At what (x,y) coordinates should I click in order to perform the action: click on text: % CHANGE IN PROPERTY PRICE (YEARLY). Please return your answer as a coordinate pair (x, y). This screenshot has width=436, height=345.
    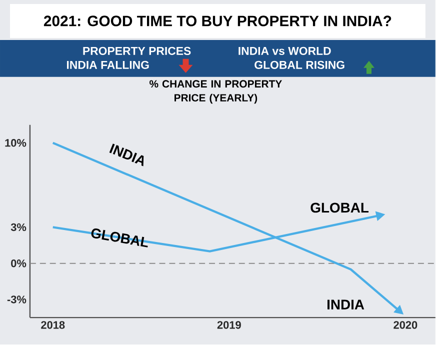
    Looking at the image, I should click on (216, 92).